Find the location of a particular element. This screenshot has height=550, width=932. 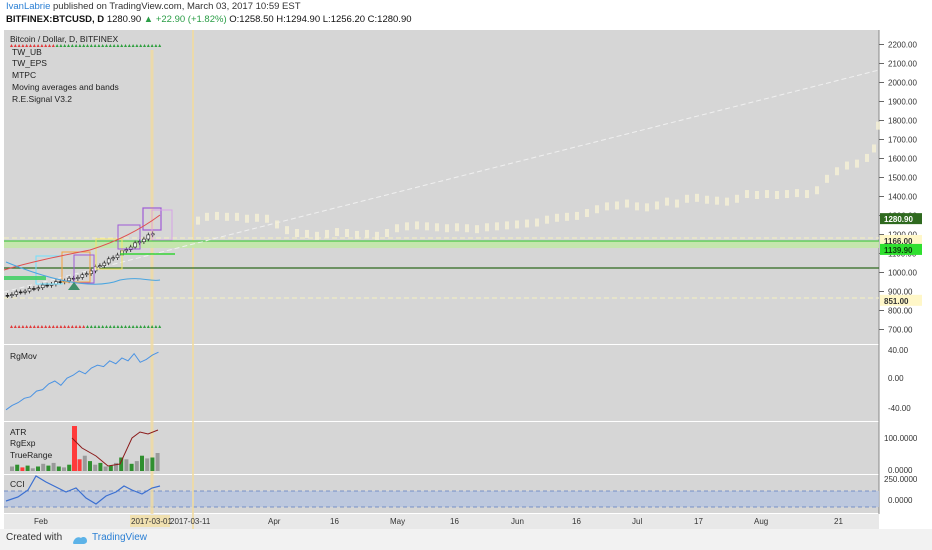

price-label-bg is located at coordinates (901, 300).